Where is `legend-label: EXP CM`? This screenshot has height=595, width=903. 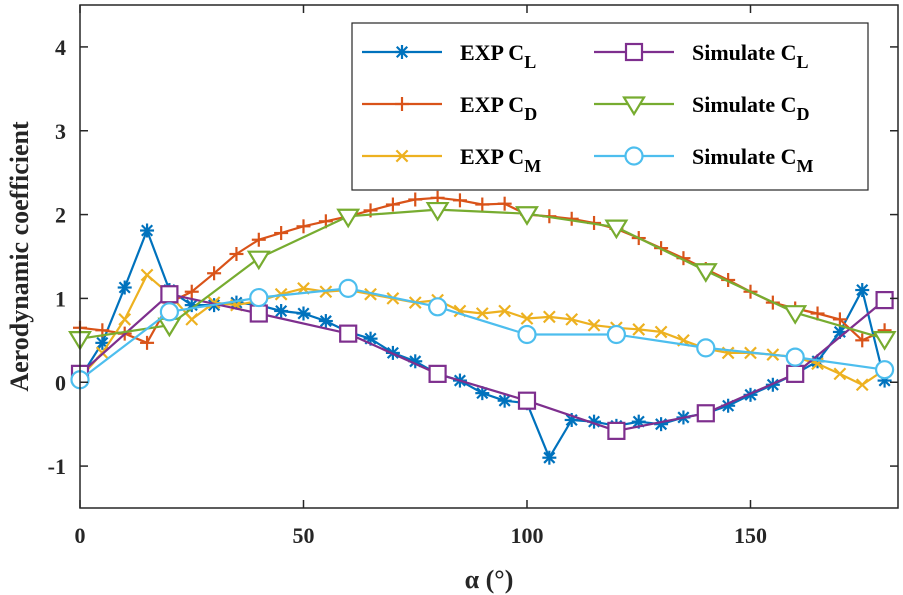 legend-label: EXP CM is located at coordinates (500, 160).